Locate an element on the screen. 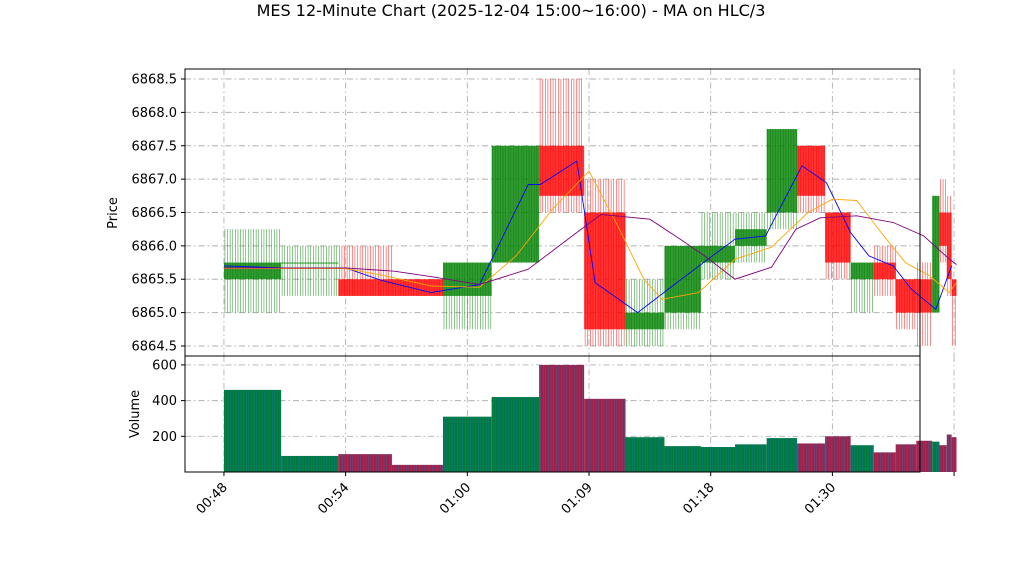 This screenshot has width=1022, height=575. x-tick-label: 00:48 is located at coordinates (212, 498).